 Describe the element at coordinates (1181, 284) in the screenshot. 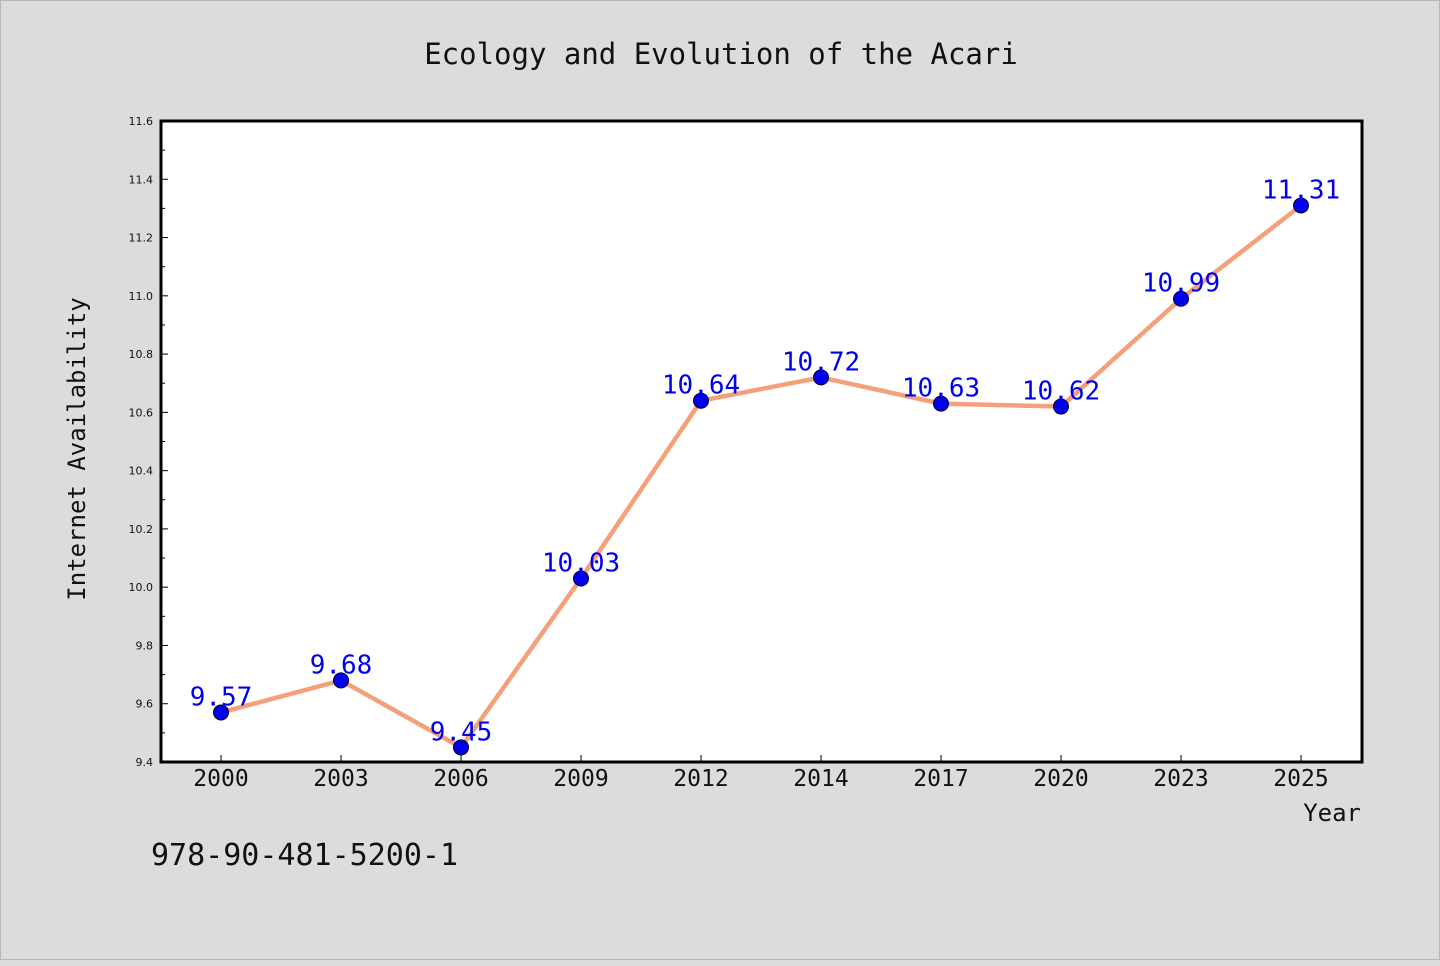

I see `data-label: 10.99` at that location.